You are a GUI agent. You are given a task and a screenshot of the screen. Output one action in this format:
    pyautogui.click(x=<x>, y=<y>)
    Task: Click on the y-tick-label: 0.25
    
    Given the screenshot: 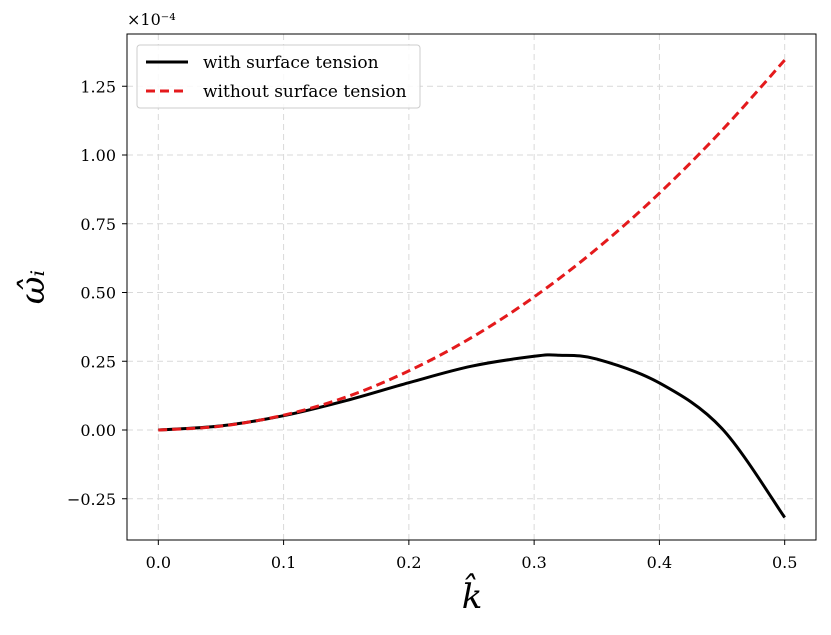 What is the action you would take?
    pyautogui.click(x=98, y=361)
    